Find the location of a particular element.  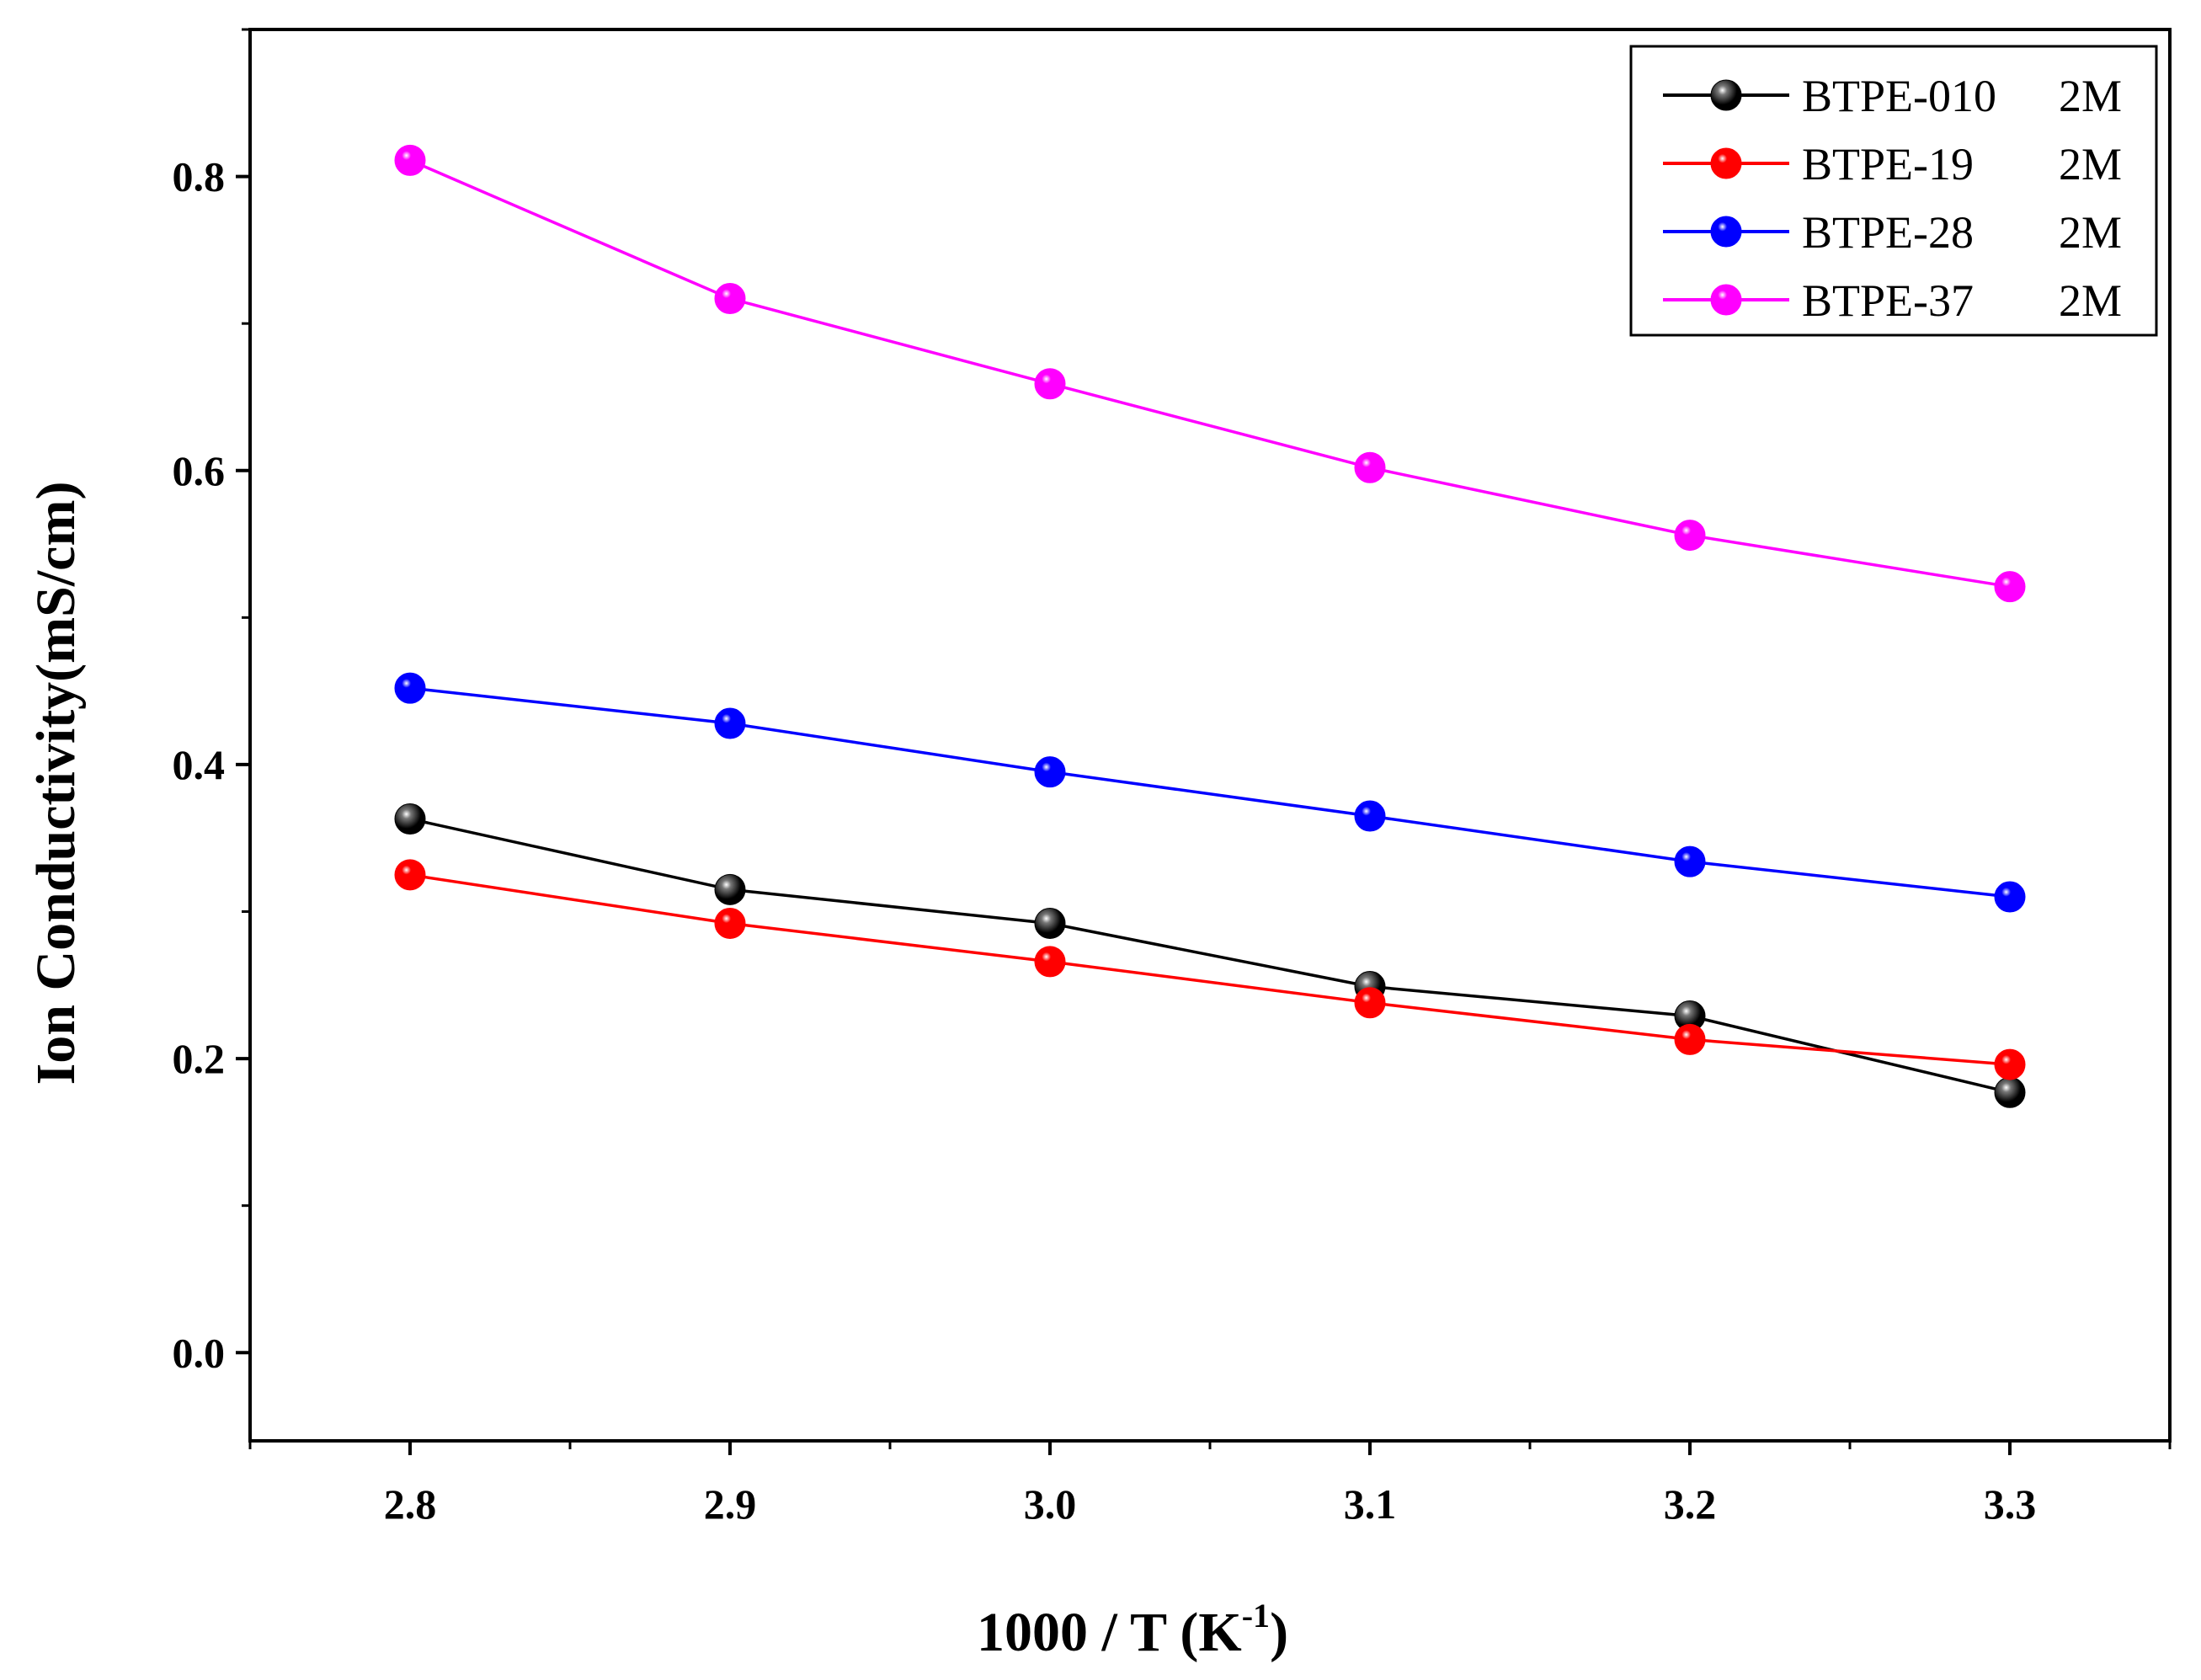

y-tick-label: 0.0 is located at coordinates (200, 1352).